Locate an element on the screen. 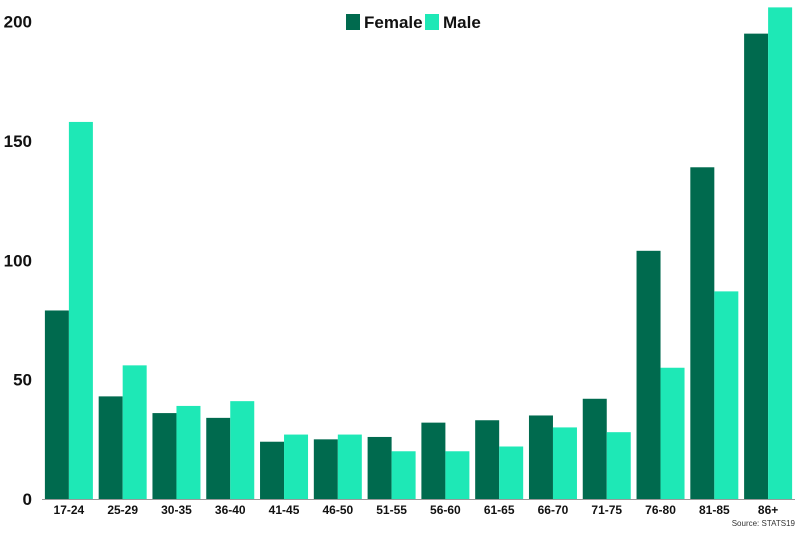 The width and height of the screenshot is (800, 533). x-tick-label: 41-45 is located at coordinates (284, 510).